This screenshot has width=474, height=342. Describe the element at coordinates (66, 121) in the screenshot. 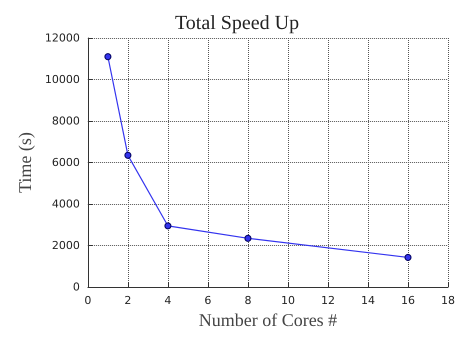

I see `y-tick-label: 8000` at that location.